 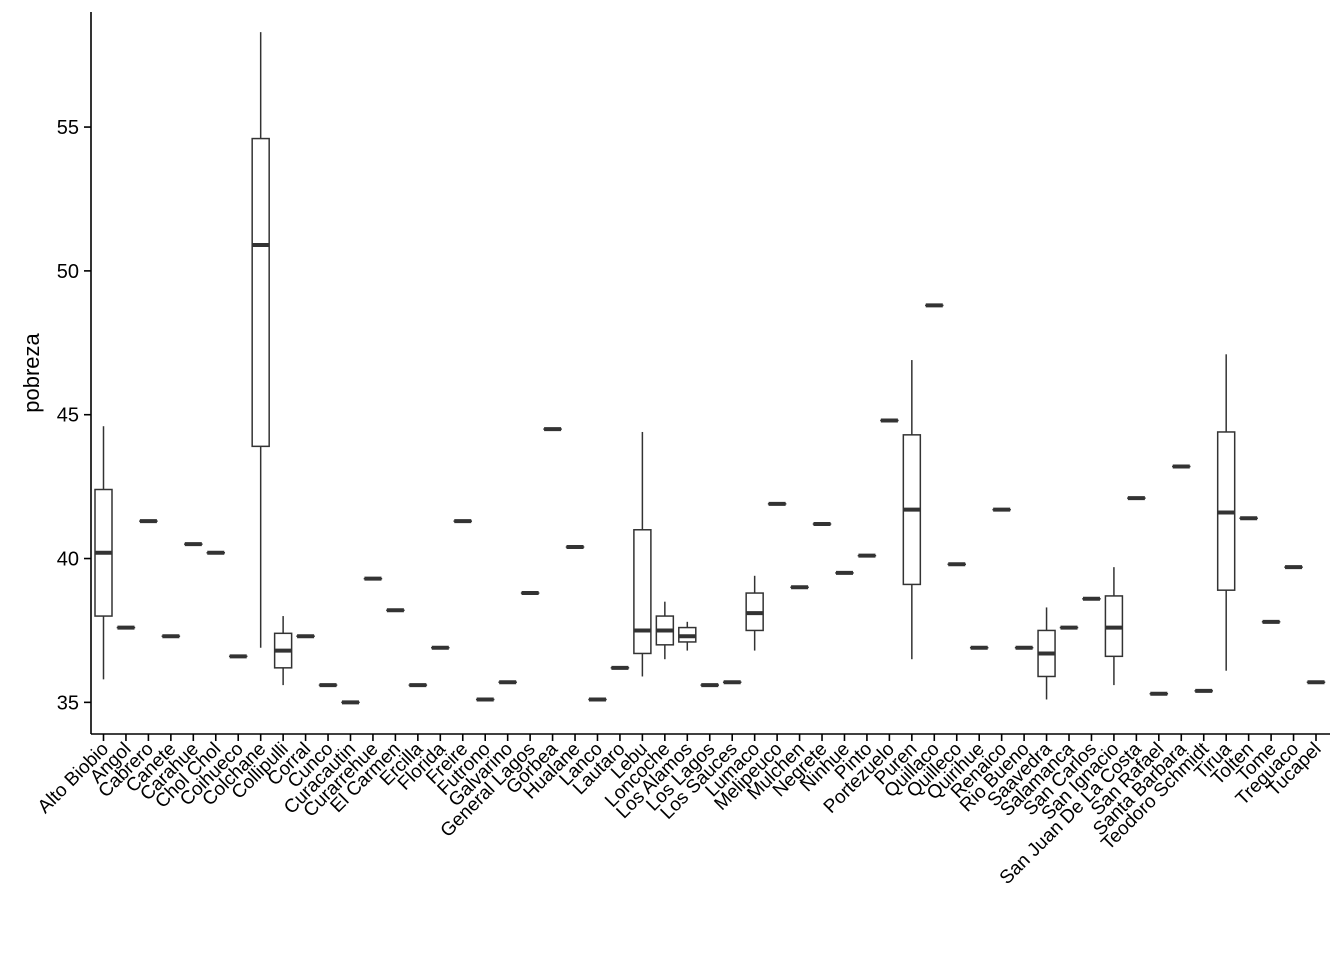 What do you see at coordinates (68, 560) in the screenshot?
I see `y-tick-label: 40` at bounding box center [68, 560].